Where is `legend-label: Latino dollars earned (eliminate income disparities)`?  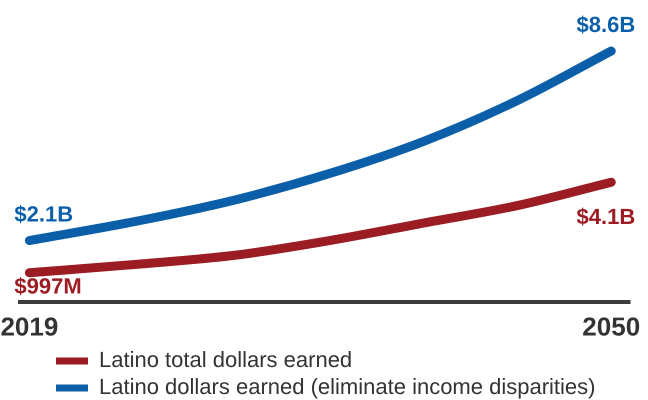
legend-label: Latino dollars earned (eliminate income disparities) is located at coordinates (347, 387).